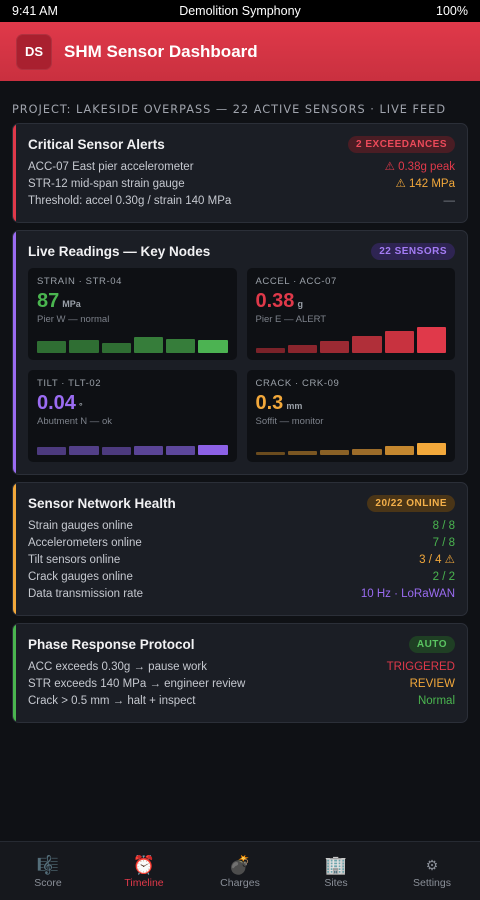 This screenshot has width=480, height=900. Describe the element at coordinates (137, 684) in the screenshot. I see `protocol-row-label: STR exceeds 140 MPa → engineer review` at that location.